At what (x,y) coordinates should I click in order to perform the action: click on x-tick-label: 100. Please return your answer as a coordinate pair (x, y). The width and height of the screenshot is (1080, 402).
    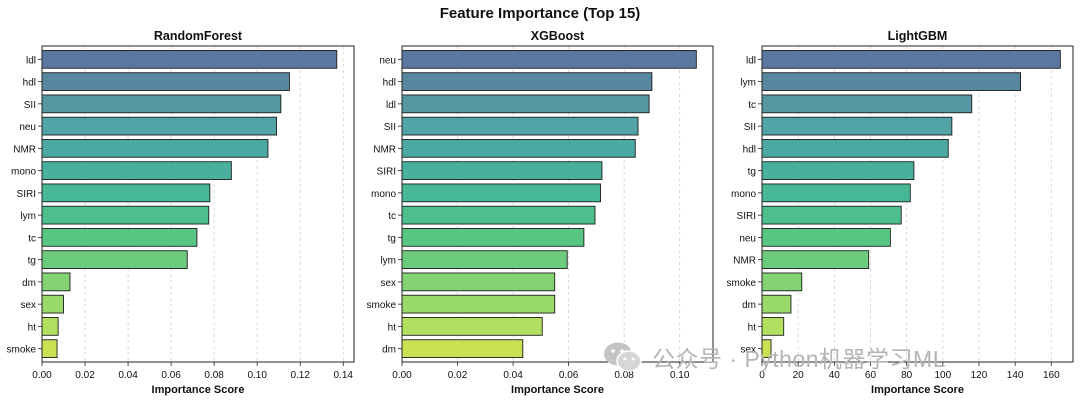
    Looking at the image, I should click on (942, 375).